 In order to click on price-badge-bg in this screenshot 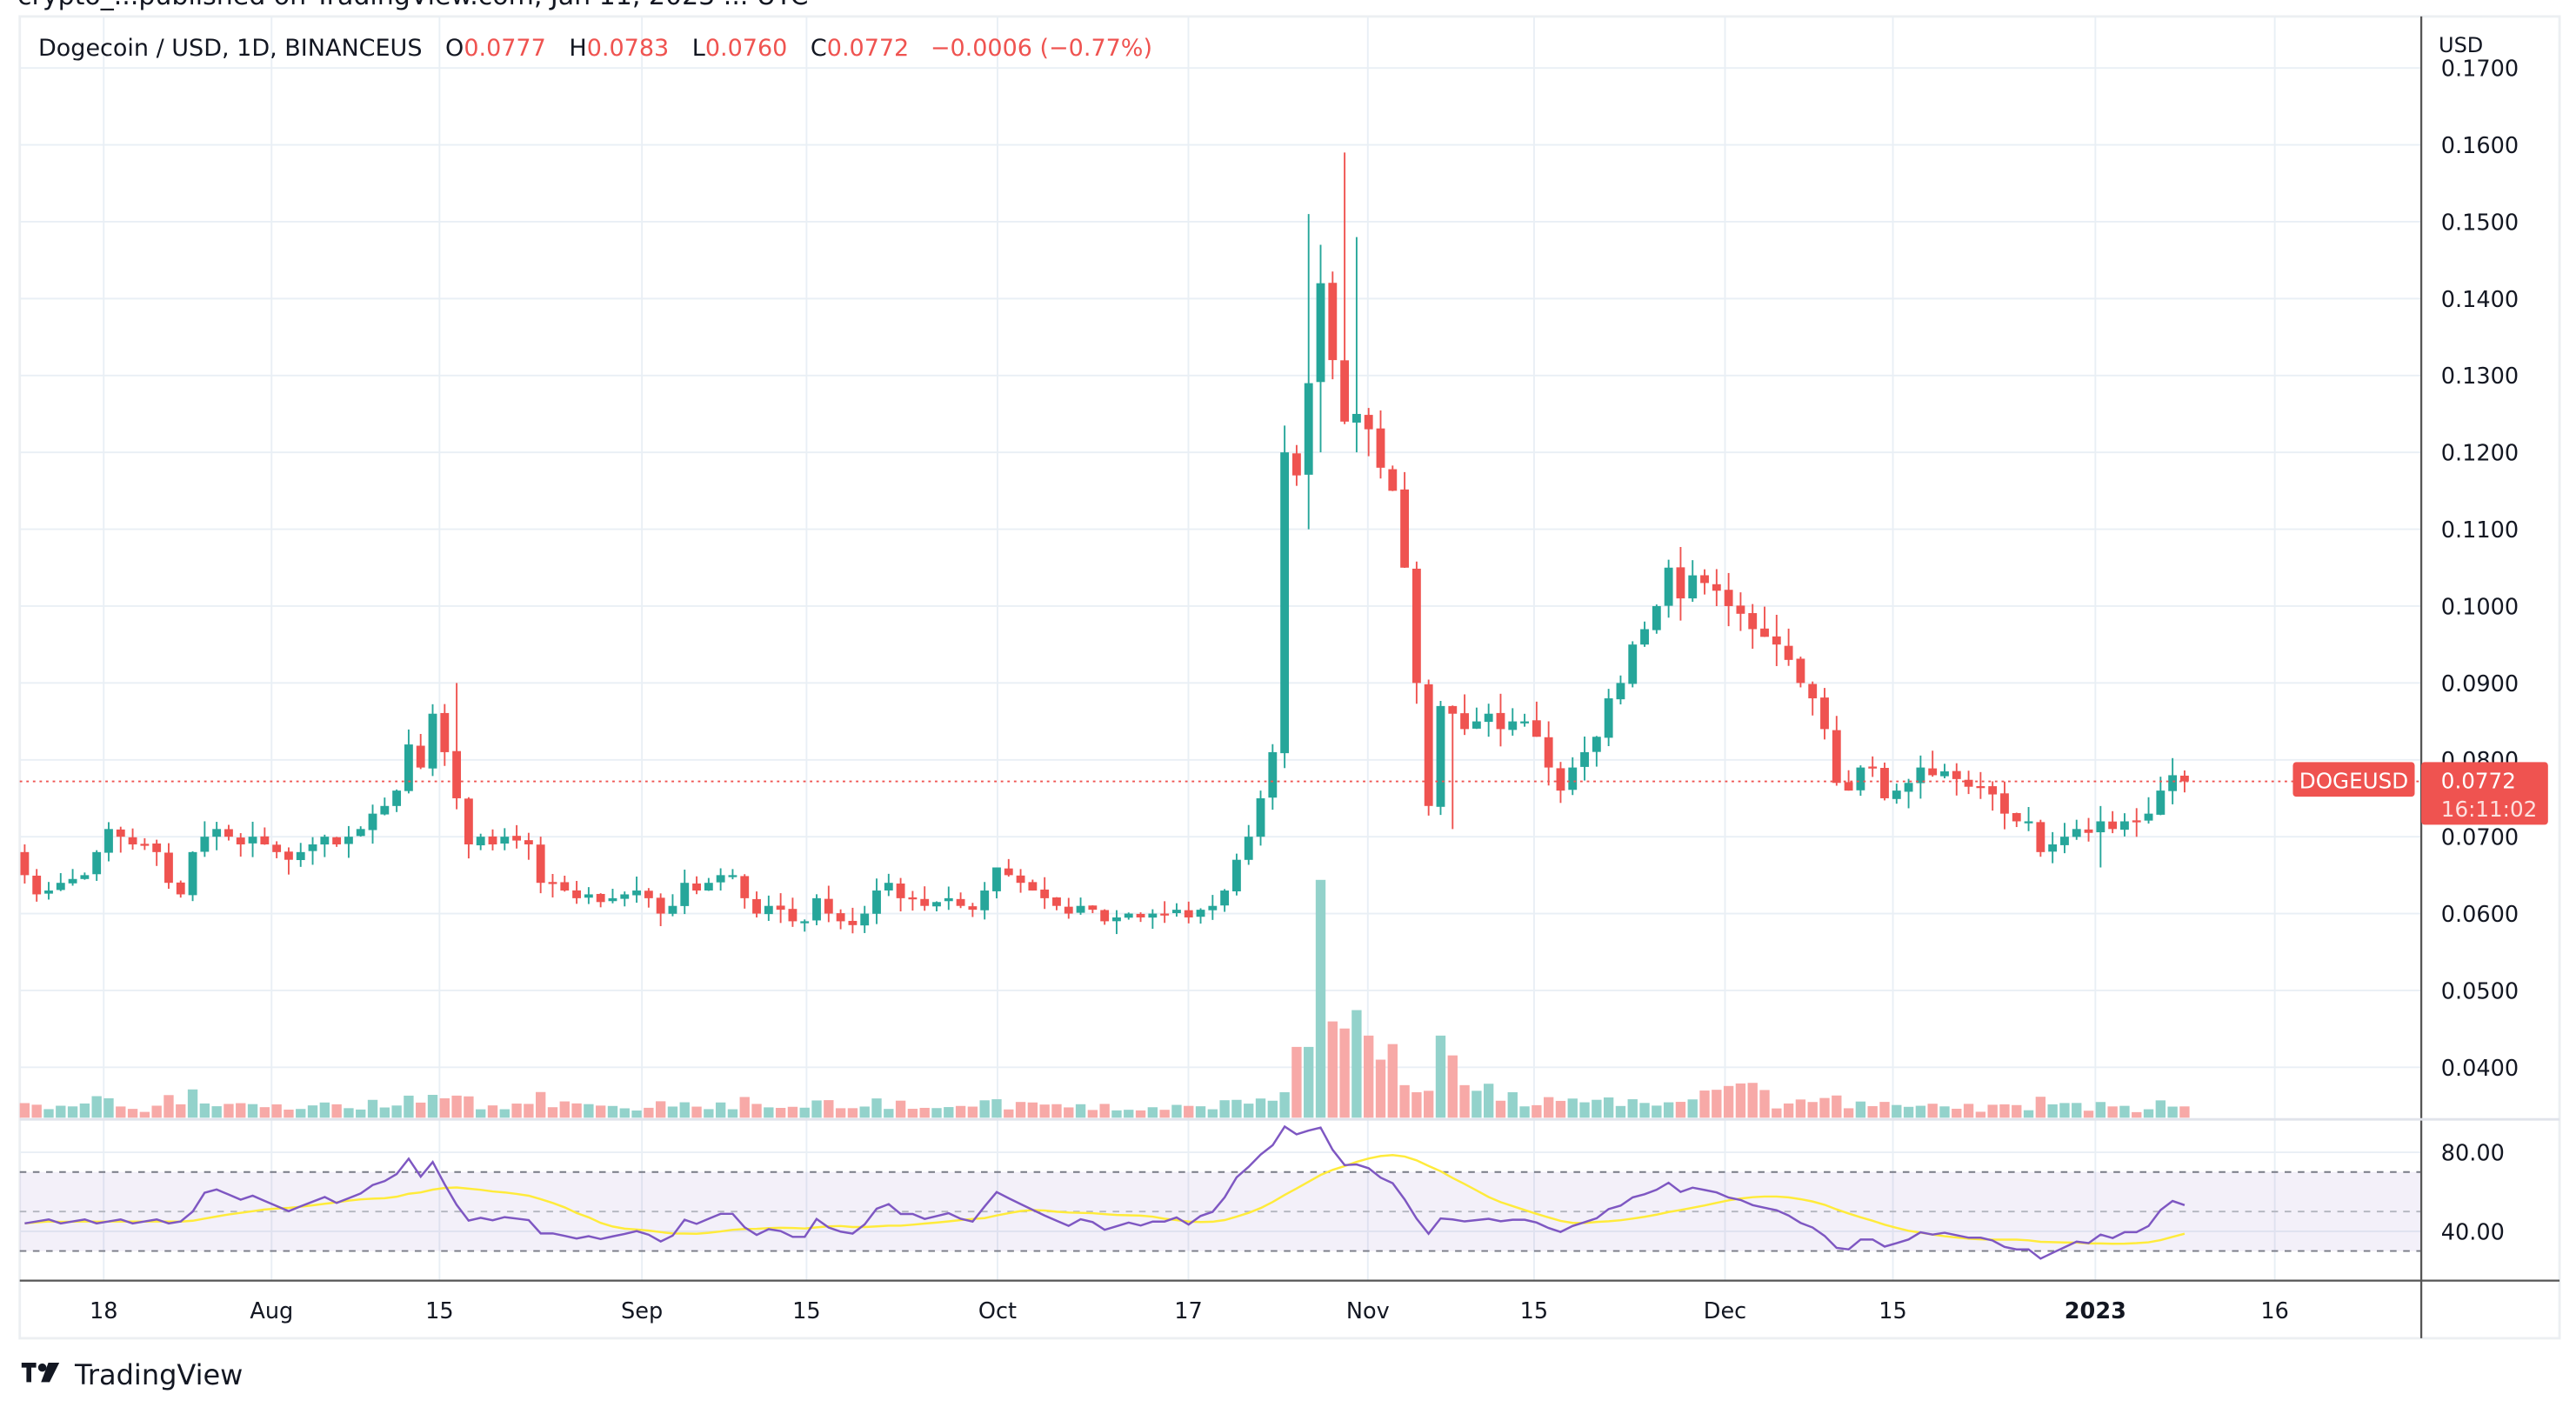, I will do `click(2484, 794)`.